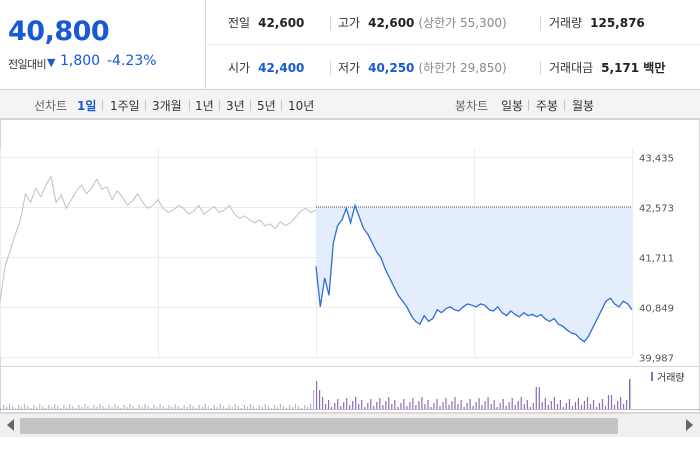 Image resolution: width=700 pixels, height=450 pixels. What do you see at coordinates (656, 309) in the screenshot?
I see `y-tick-label: 40,849` at bounding box center [656, 309].